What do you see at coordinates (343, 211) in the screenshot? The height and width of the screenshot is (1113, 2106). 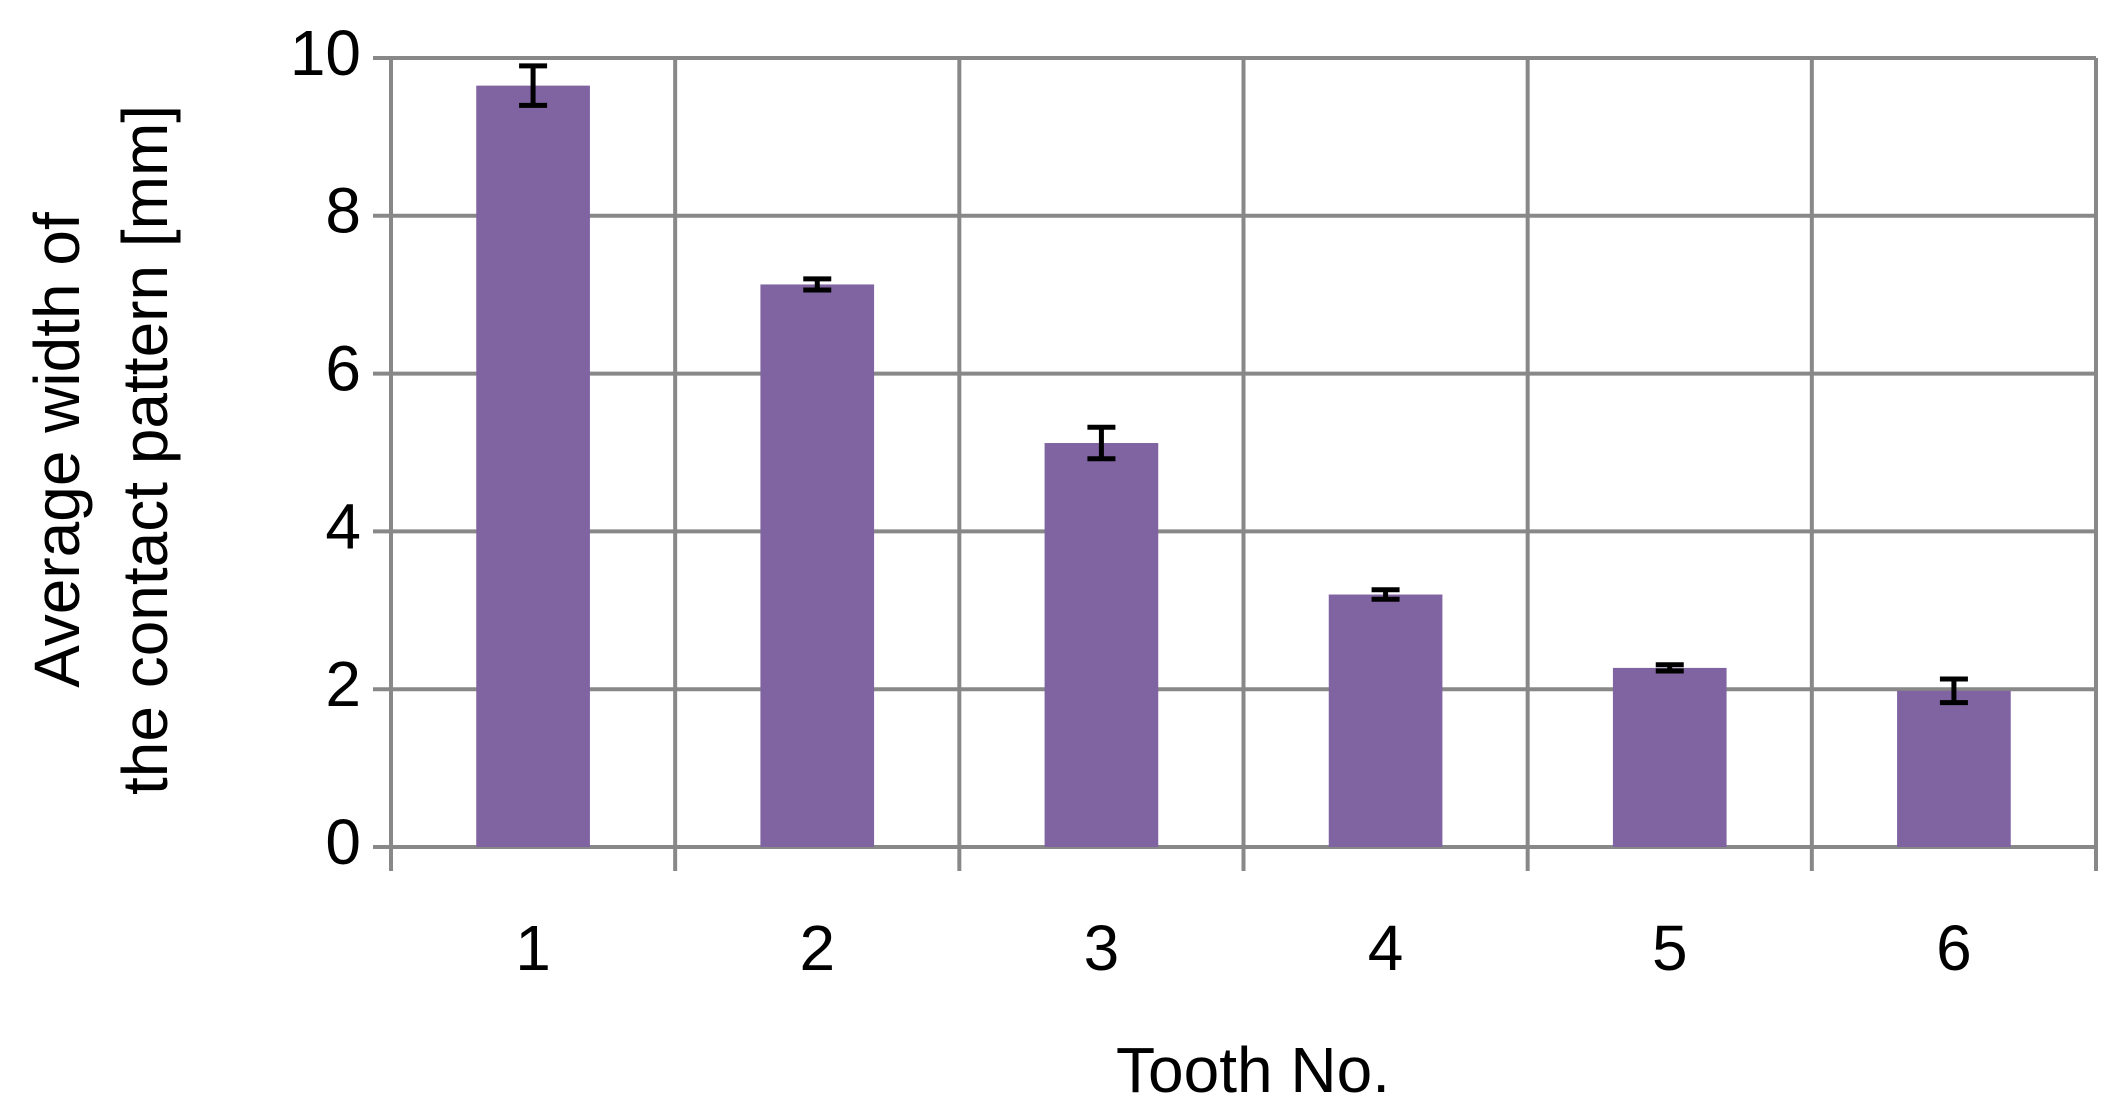 I see `y-tick-label: 8` at bounding box center [343, 211].